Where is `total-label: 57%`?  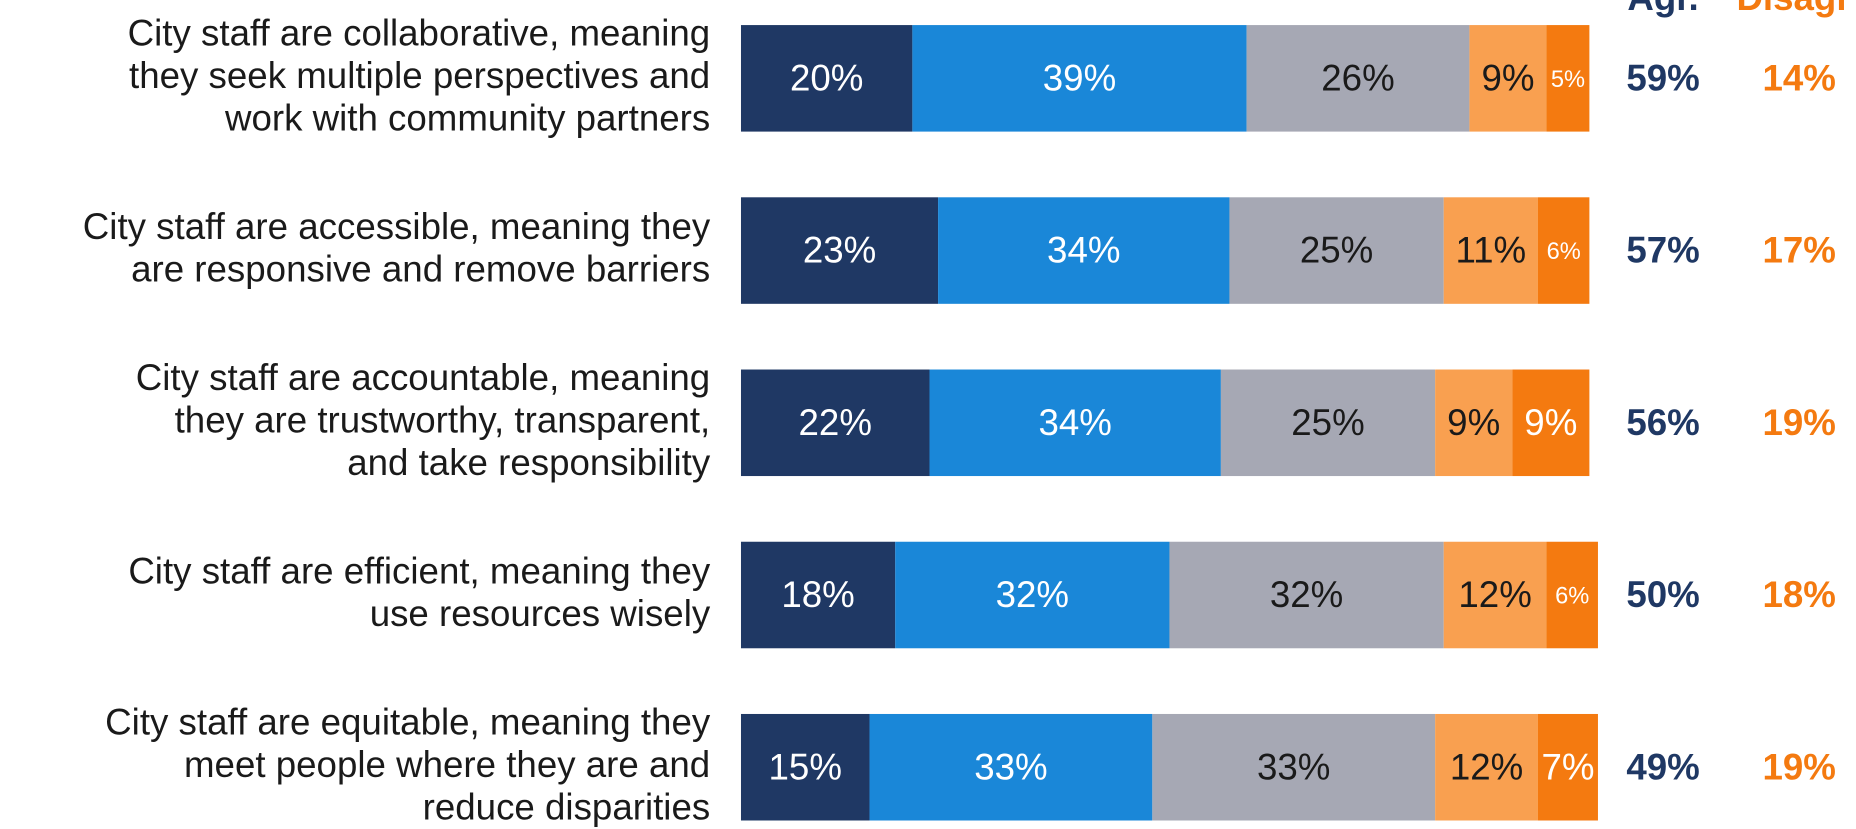
total-label: 57% is located at coordinates (1662, 250).